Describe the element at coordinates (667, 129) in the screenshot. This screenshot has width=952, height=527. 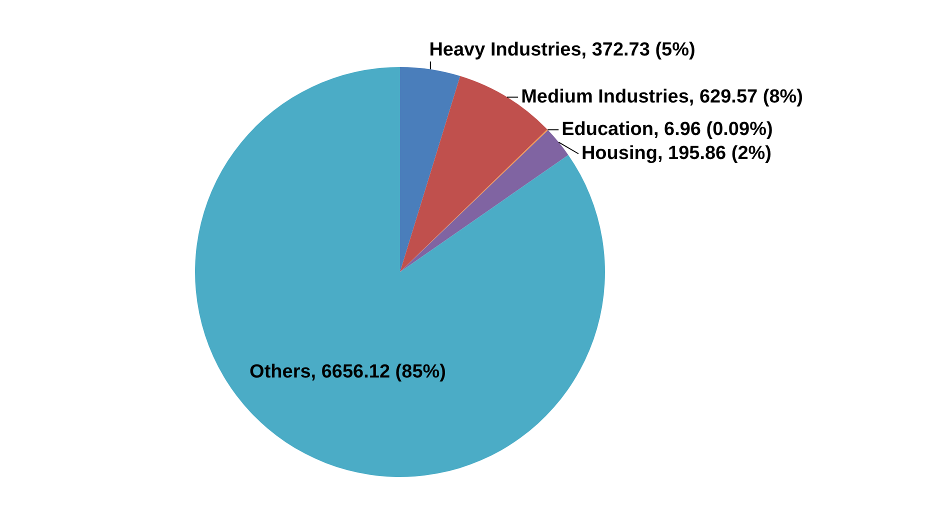
I see `slice-label: Education, 6.96 (0.09%)` at that location.